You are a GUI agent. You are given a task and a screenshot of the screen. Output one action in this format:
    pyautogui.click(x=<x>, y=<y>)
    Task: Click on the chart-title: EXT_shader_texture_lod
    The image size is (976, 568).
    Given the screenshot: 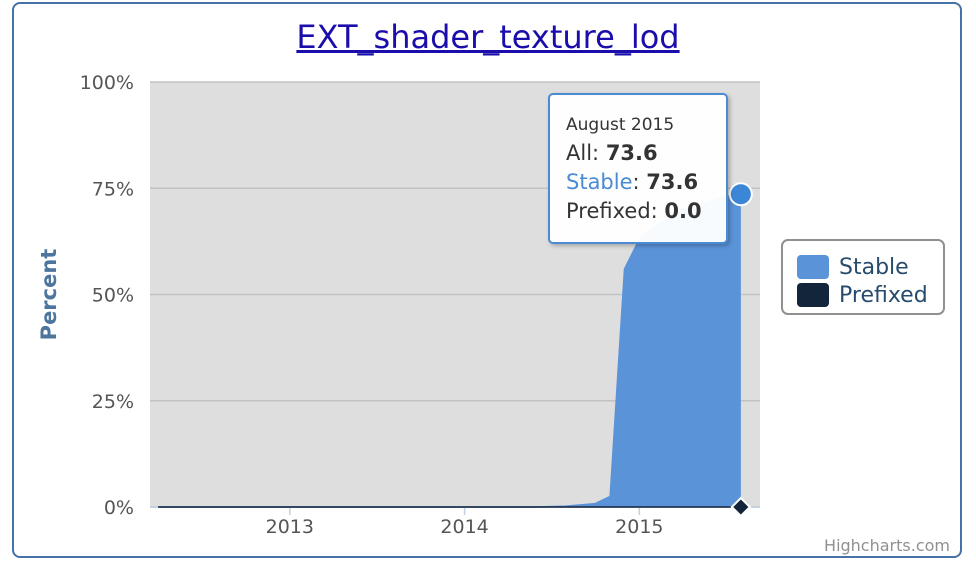 What is the action you would take?
    pyautogui.click(x=488, y=37)
    